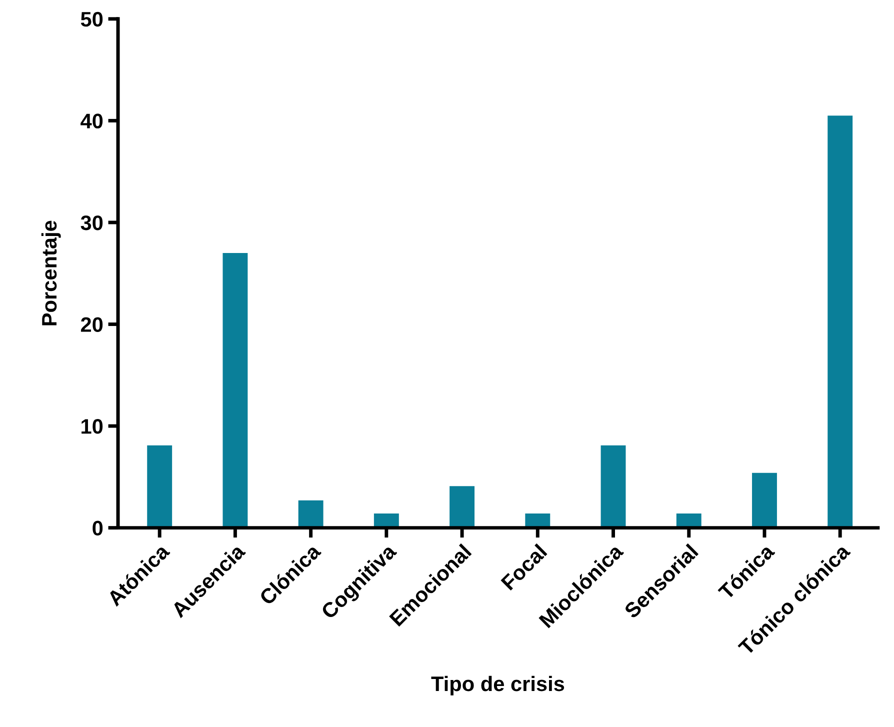  What do you see at coordinates (91, 121) in the screenshot?
I see `y-tick-label: 40` at bounding box center [91, 121].